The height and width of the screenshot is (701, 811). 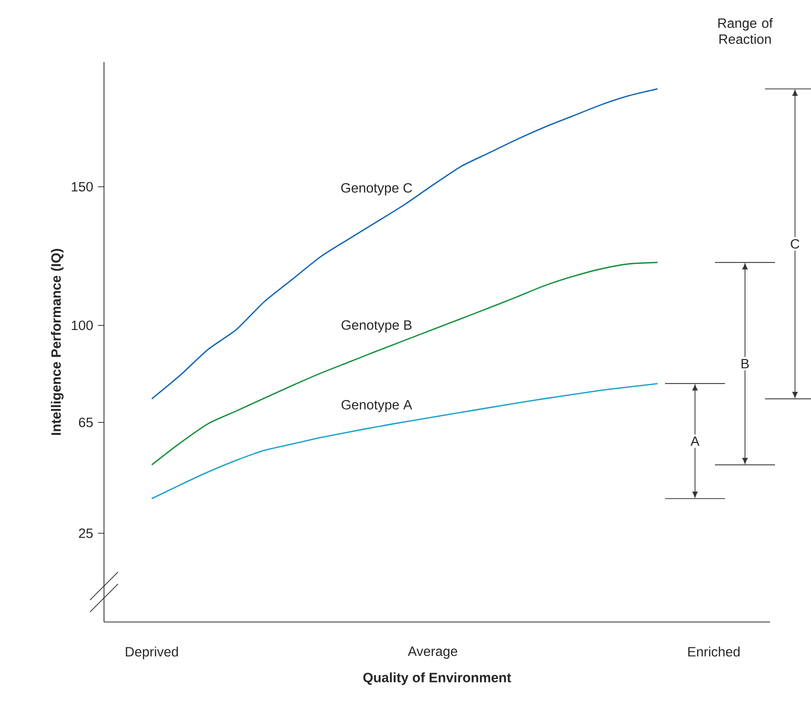 I want to click on line-series, so click(x=404, y=441).